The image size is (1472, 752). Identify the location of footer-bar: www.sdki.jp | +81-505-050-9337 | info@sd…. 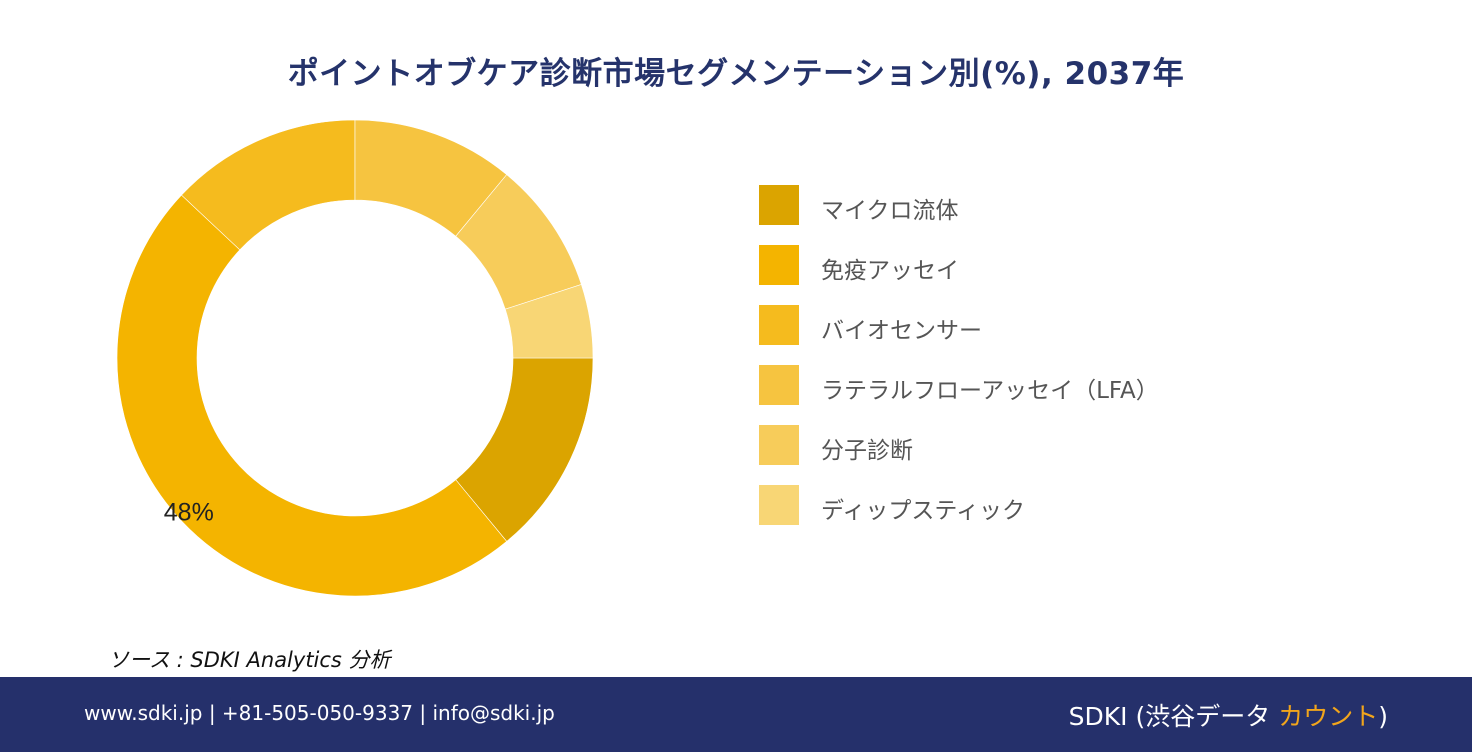
(736, 714).